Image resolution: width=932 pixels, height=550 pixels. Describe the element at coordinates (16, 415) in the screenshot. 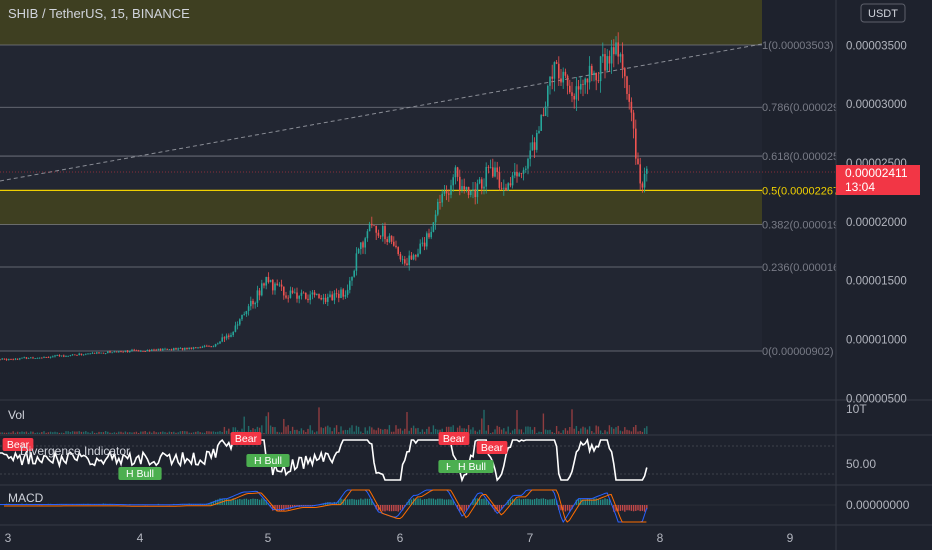

I see `volume-pane-label: Vol` at that location.